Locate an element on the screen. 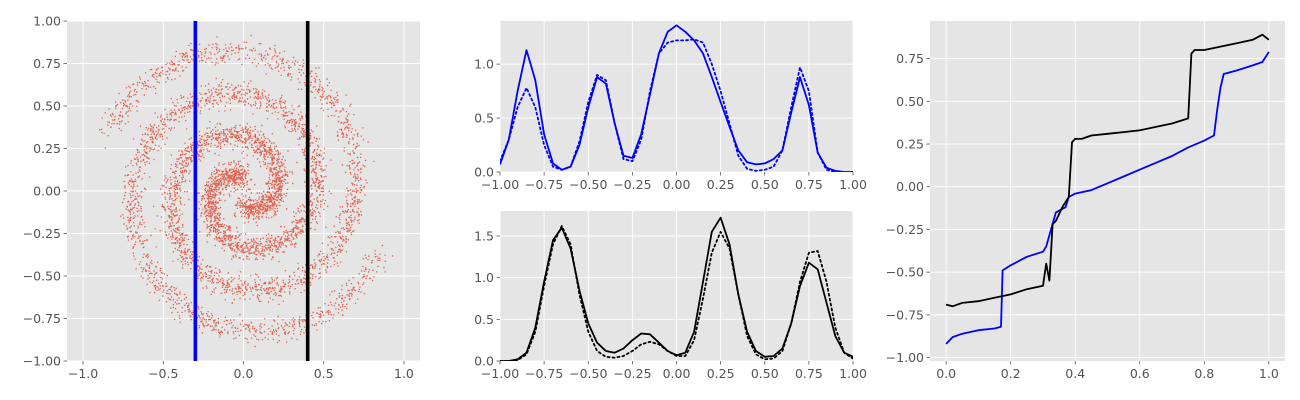 The image size is (1300, 400). x-tick-label: 0.5 is located at coordinates (324, 373).